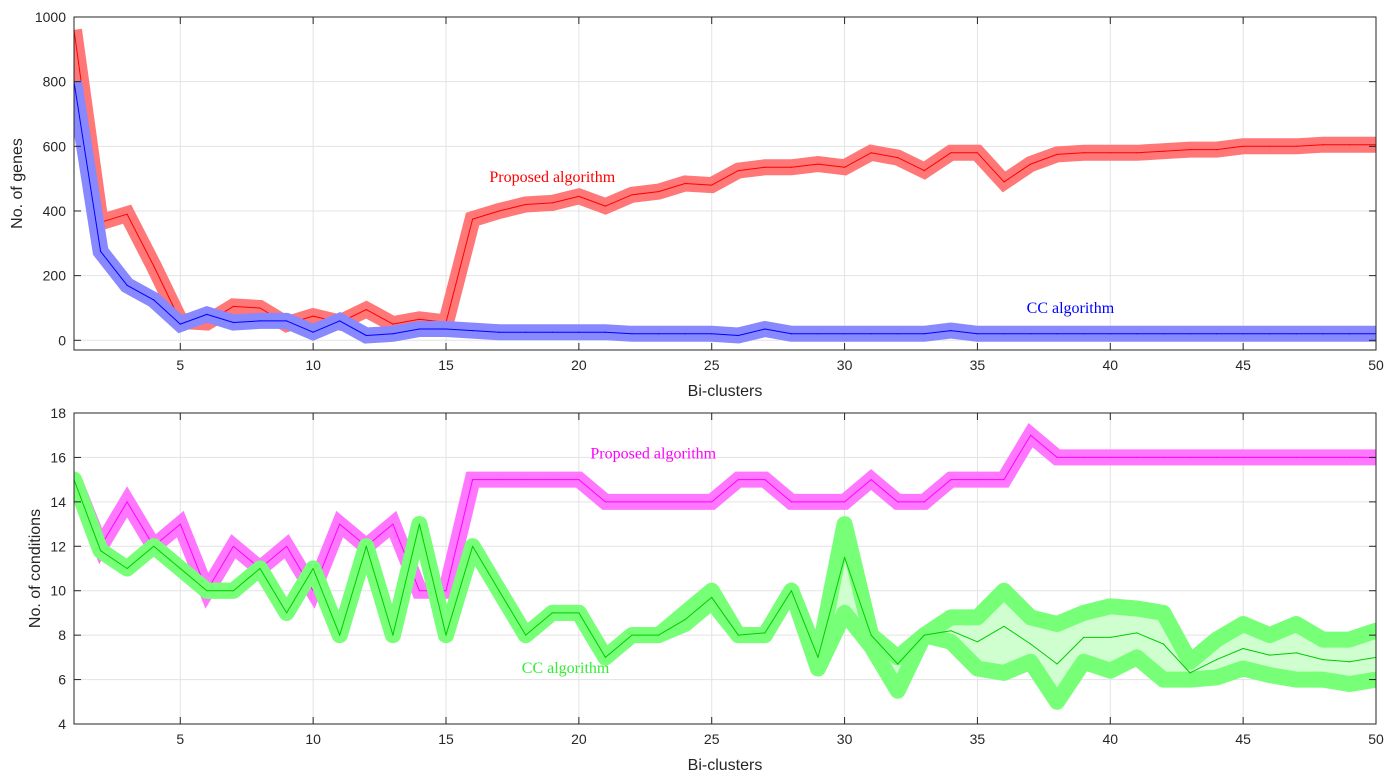 The height and width of the screenshot is (772, 1386). What do you see at coordinates (712, 739) in the screenshot?
I see `x-tick-label: 25` at bounding box center [712, 739].